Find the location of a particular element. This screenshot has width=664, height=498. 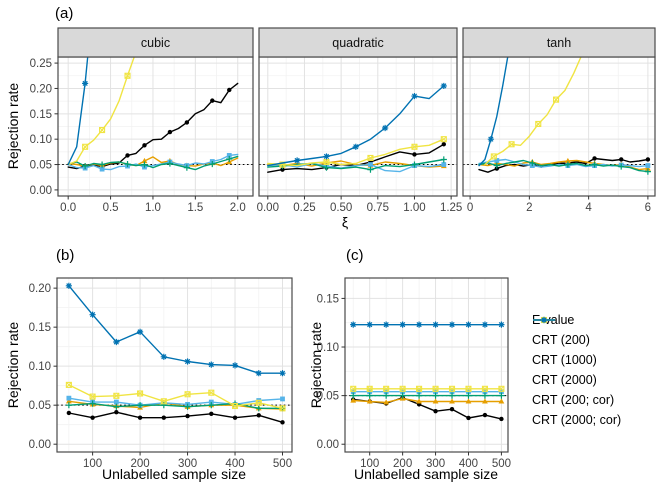

facet-label-cubic: cubic is located at coordinates (155, 43).